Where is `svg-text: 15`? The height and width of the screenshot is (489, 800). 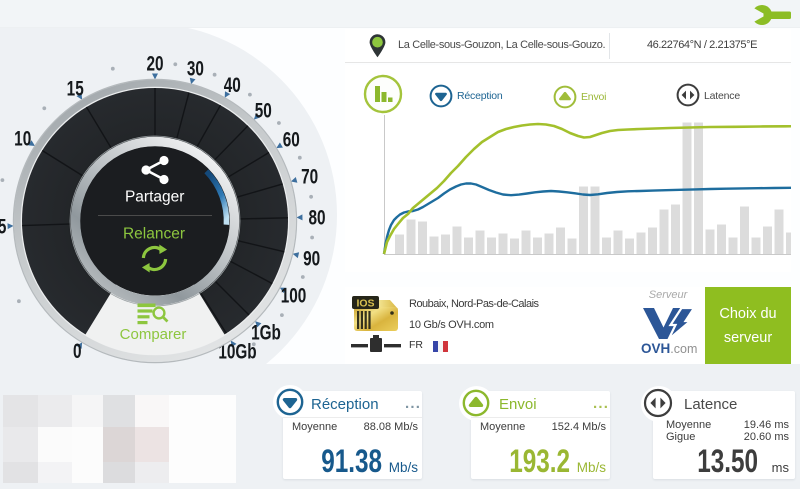
svg-text: 15 is located at coordinates (75, 88).